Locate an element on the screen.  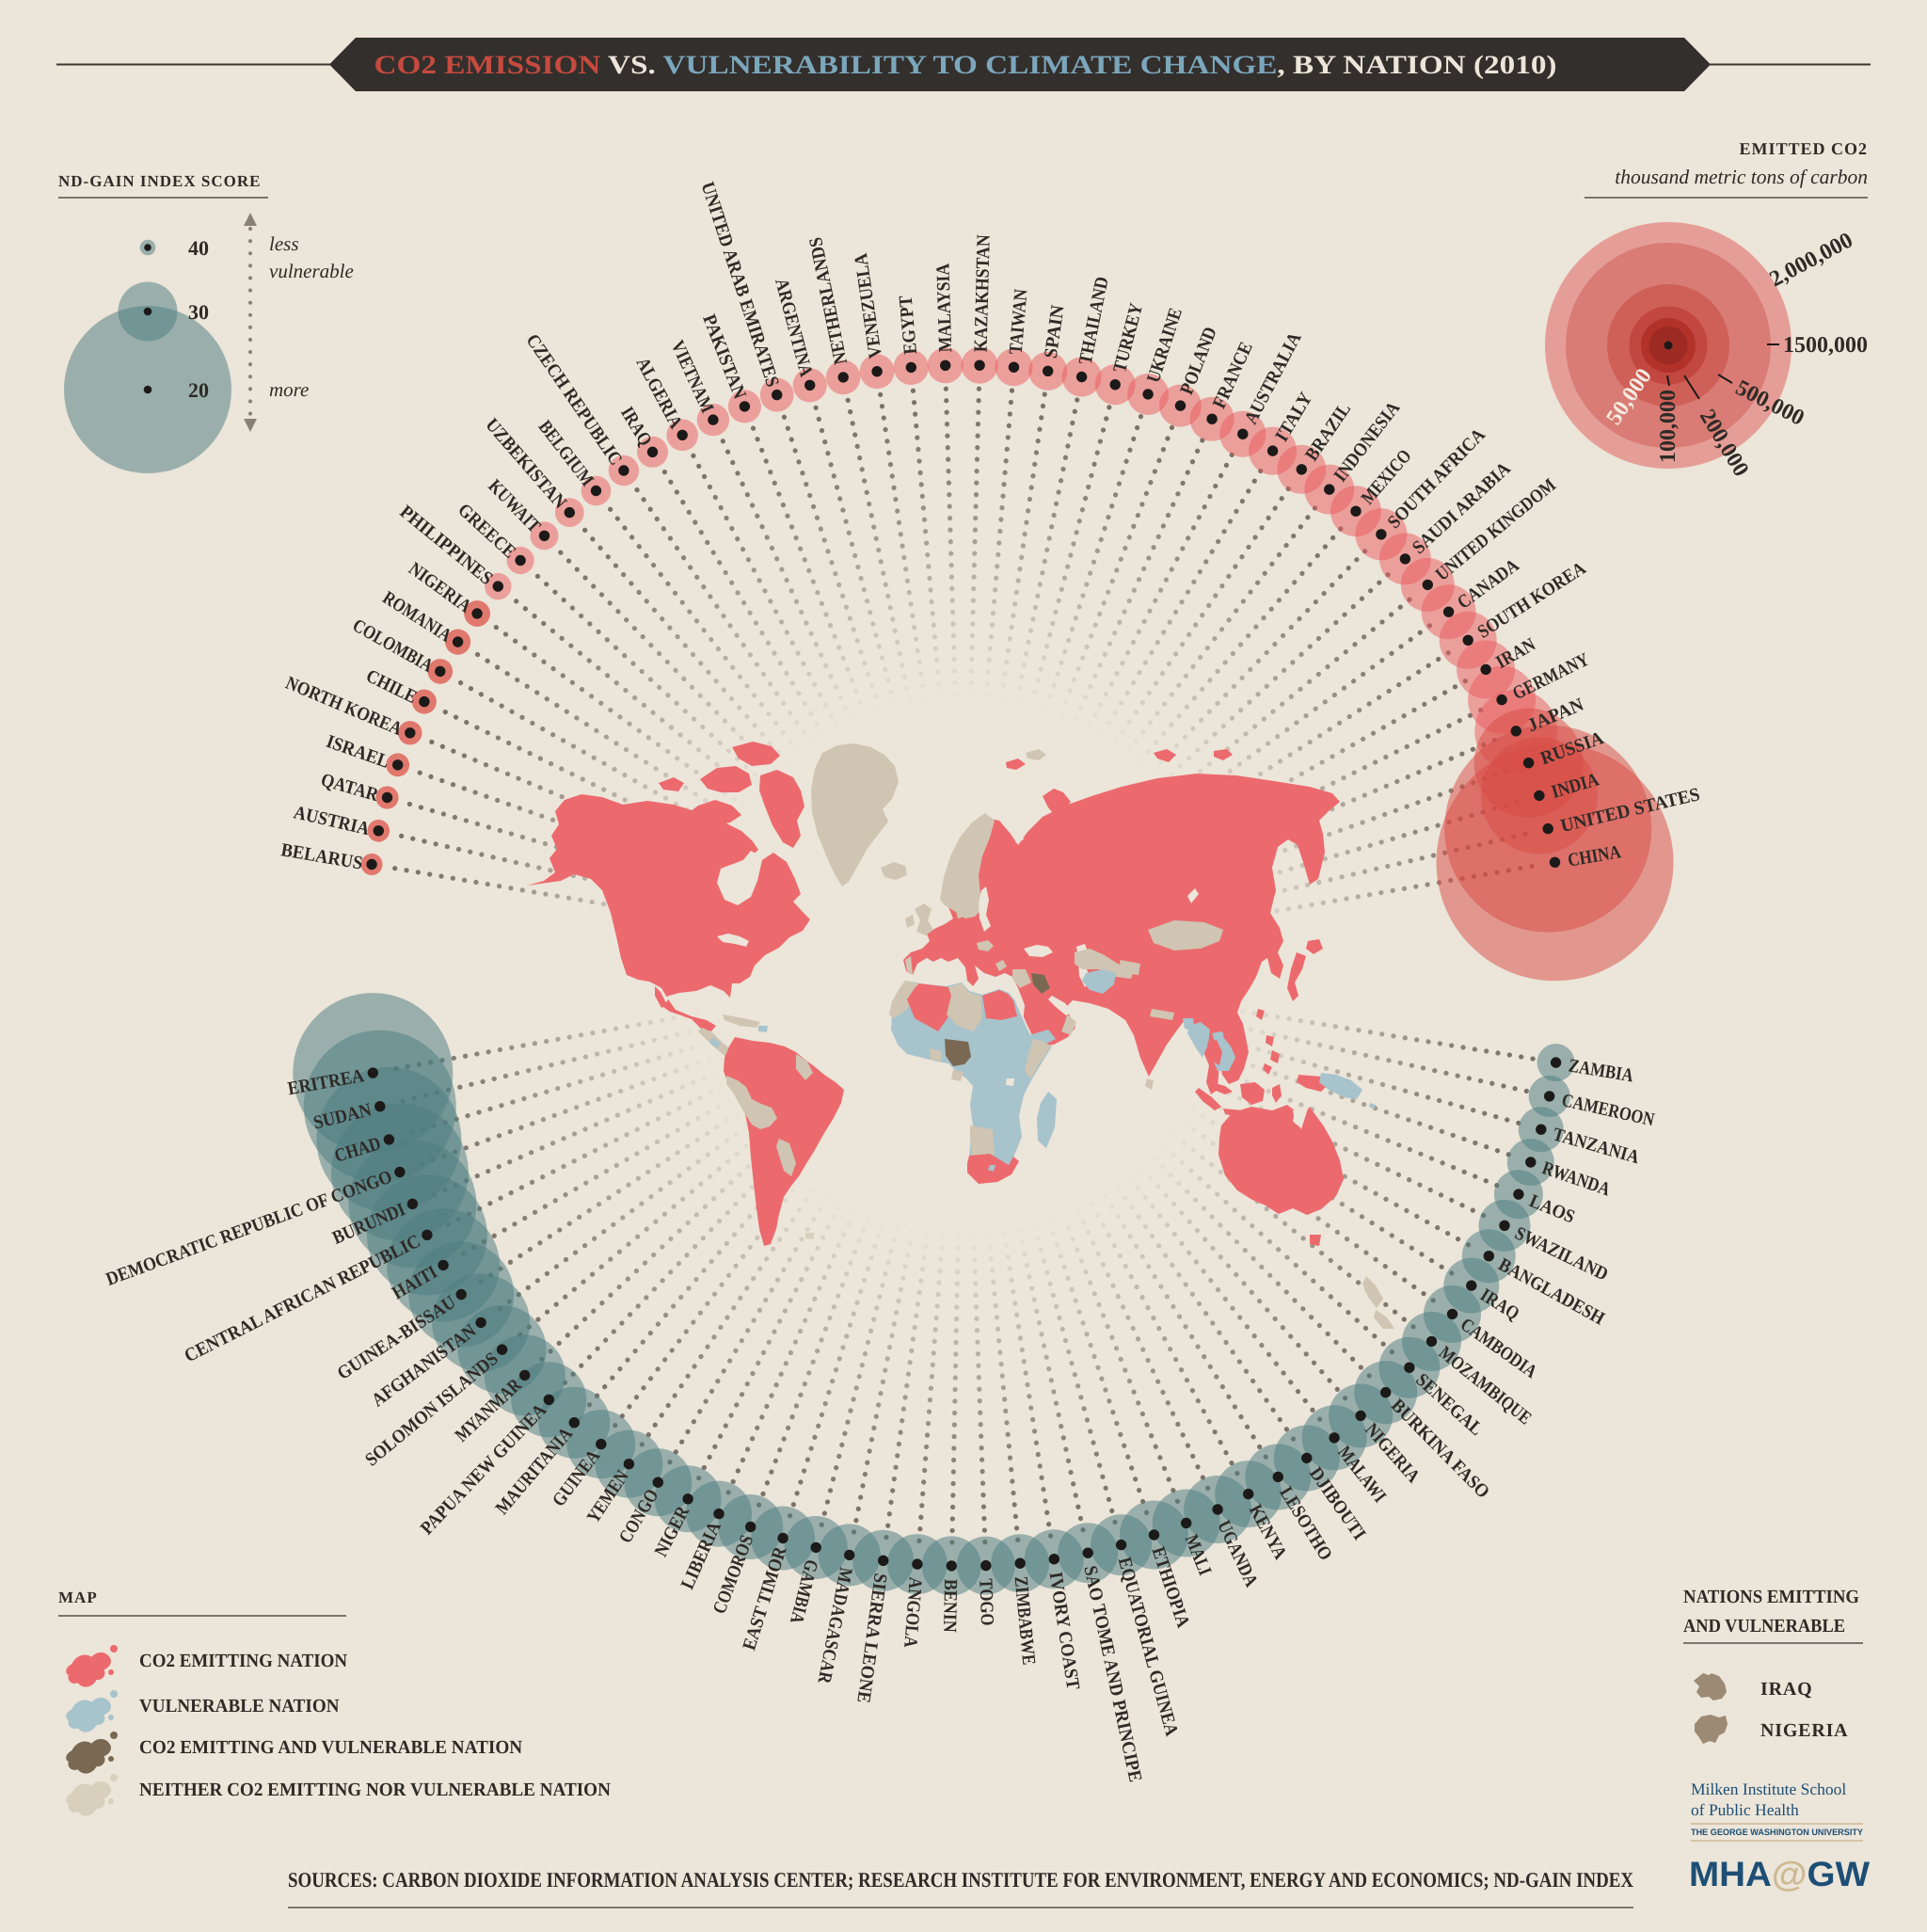
svg-text: KAZAKHSTAN is located at coordinates (983, 292).